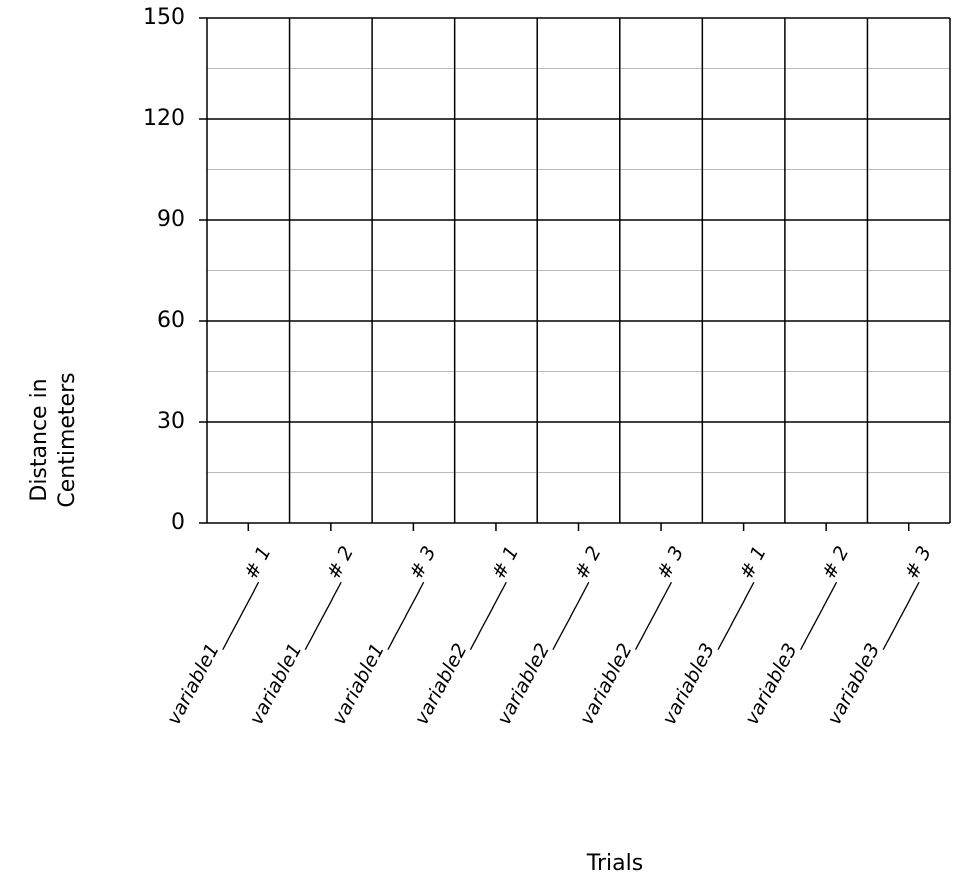  I want to click on y-tick-label: 30, so click(171, 421).